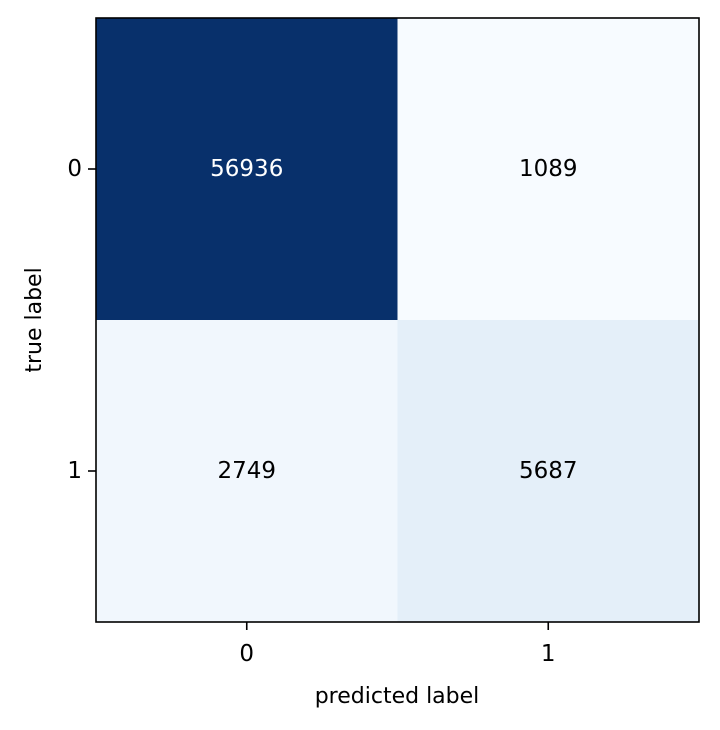 The height and width of the screenshot is (730, 720). Describe the element at coordinates (34, 319) in the screenshot. I see `y-axis-label: true label` at that location.